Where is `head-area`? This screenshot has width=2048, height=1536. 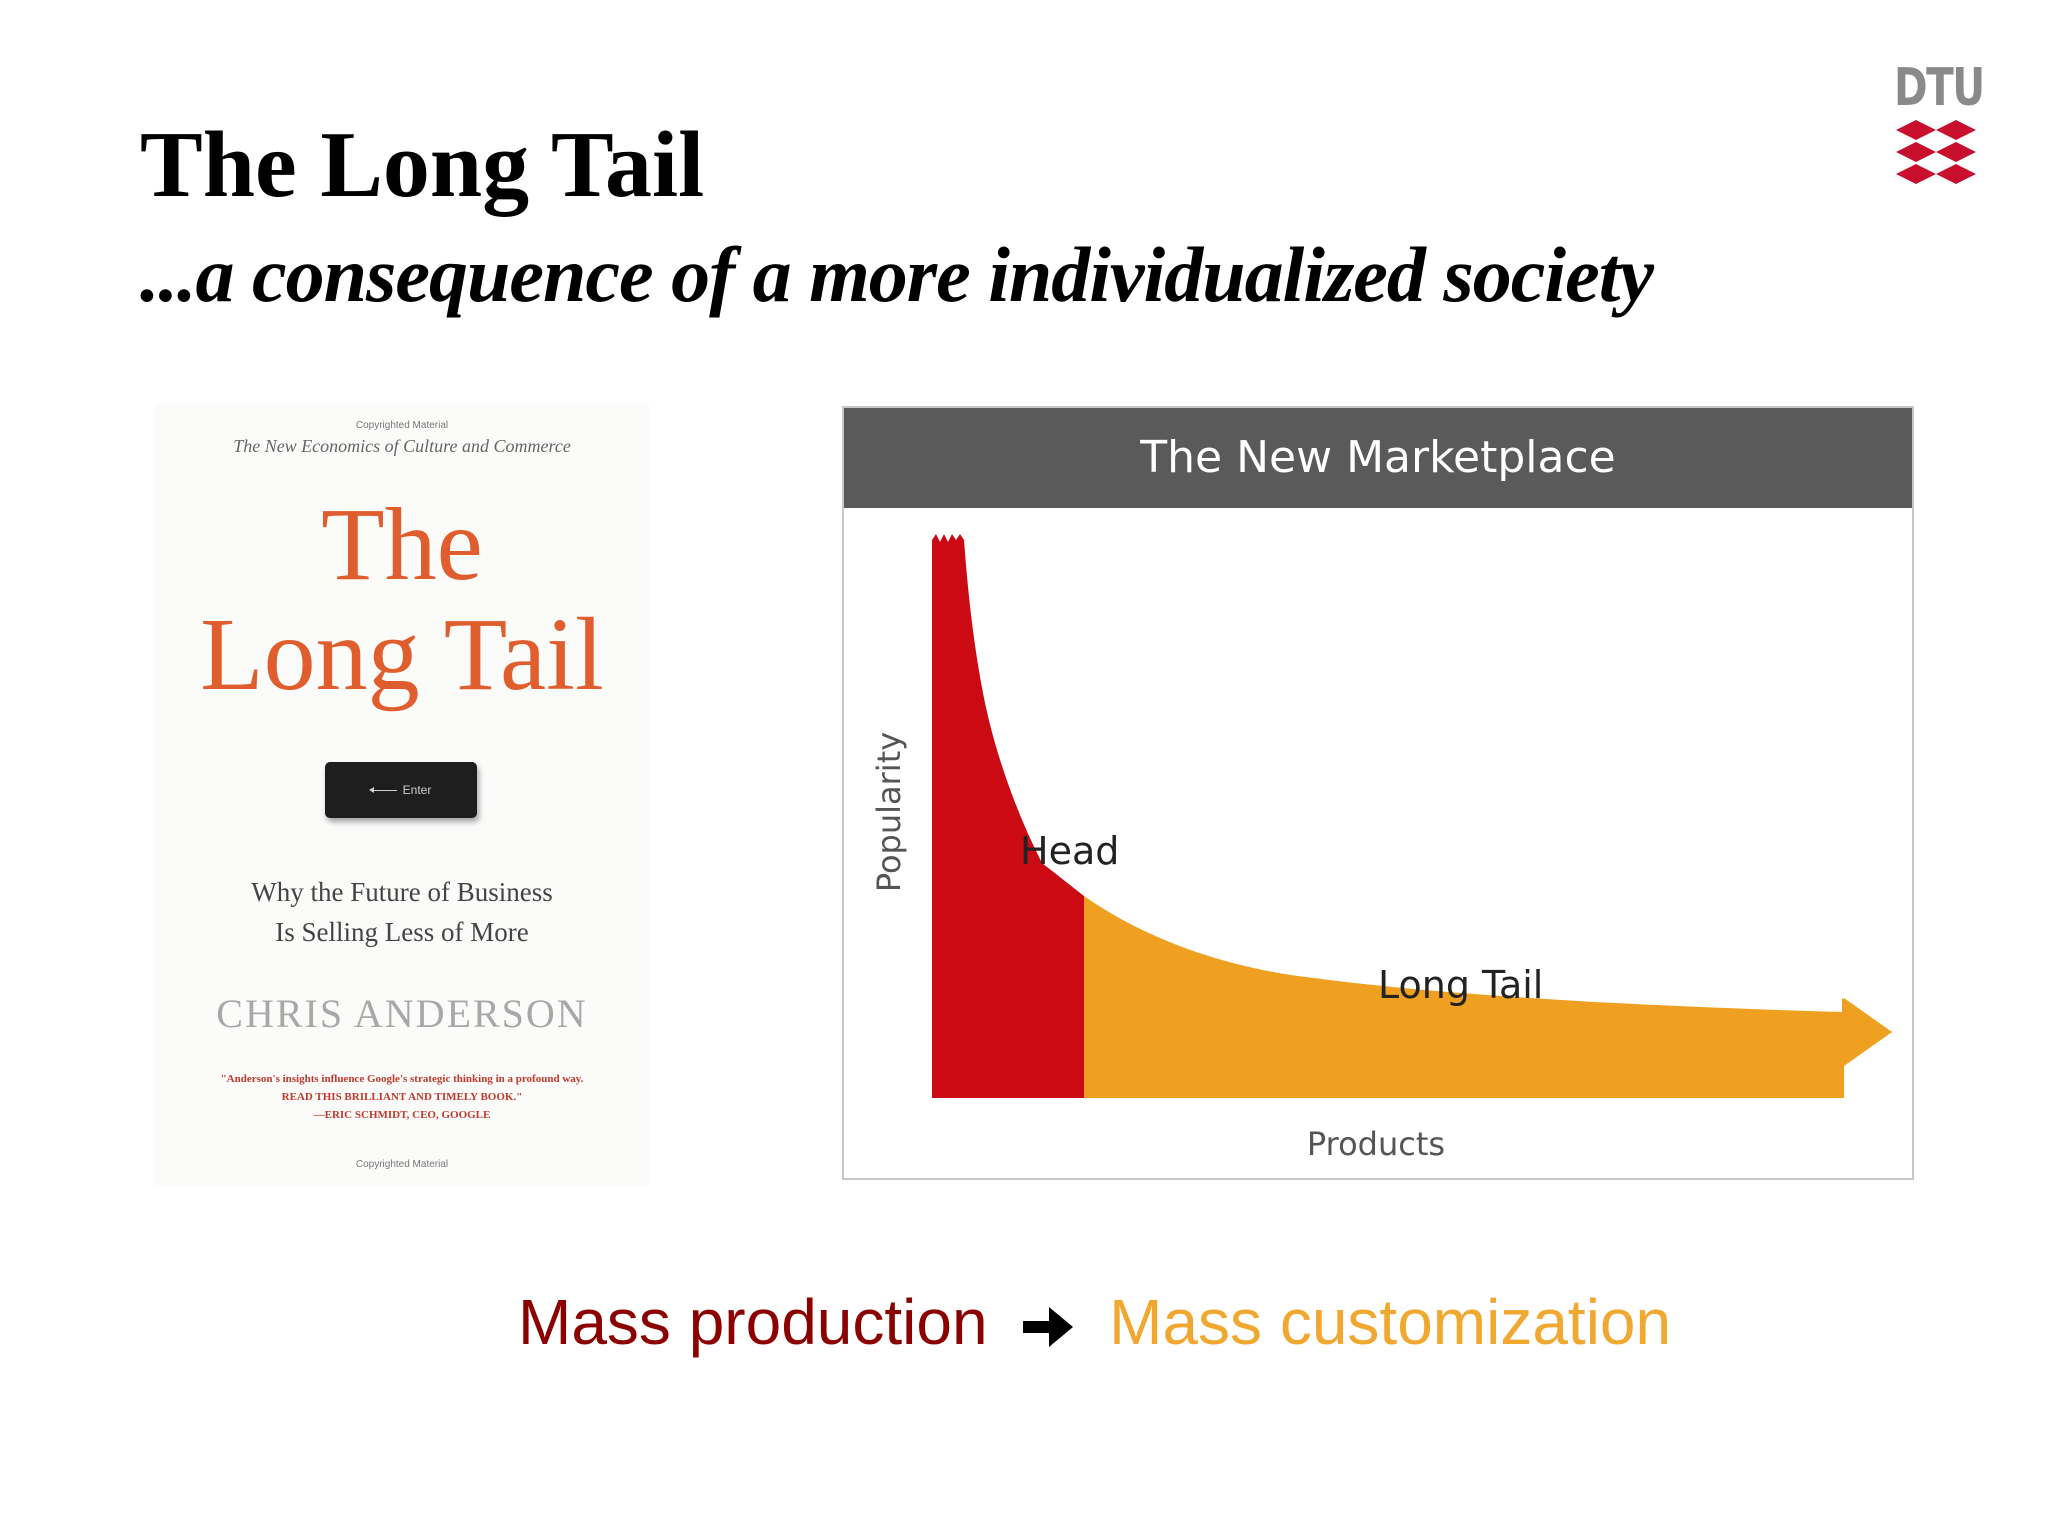 head-area is located at coordinates (1008, 816).